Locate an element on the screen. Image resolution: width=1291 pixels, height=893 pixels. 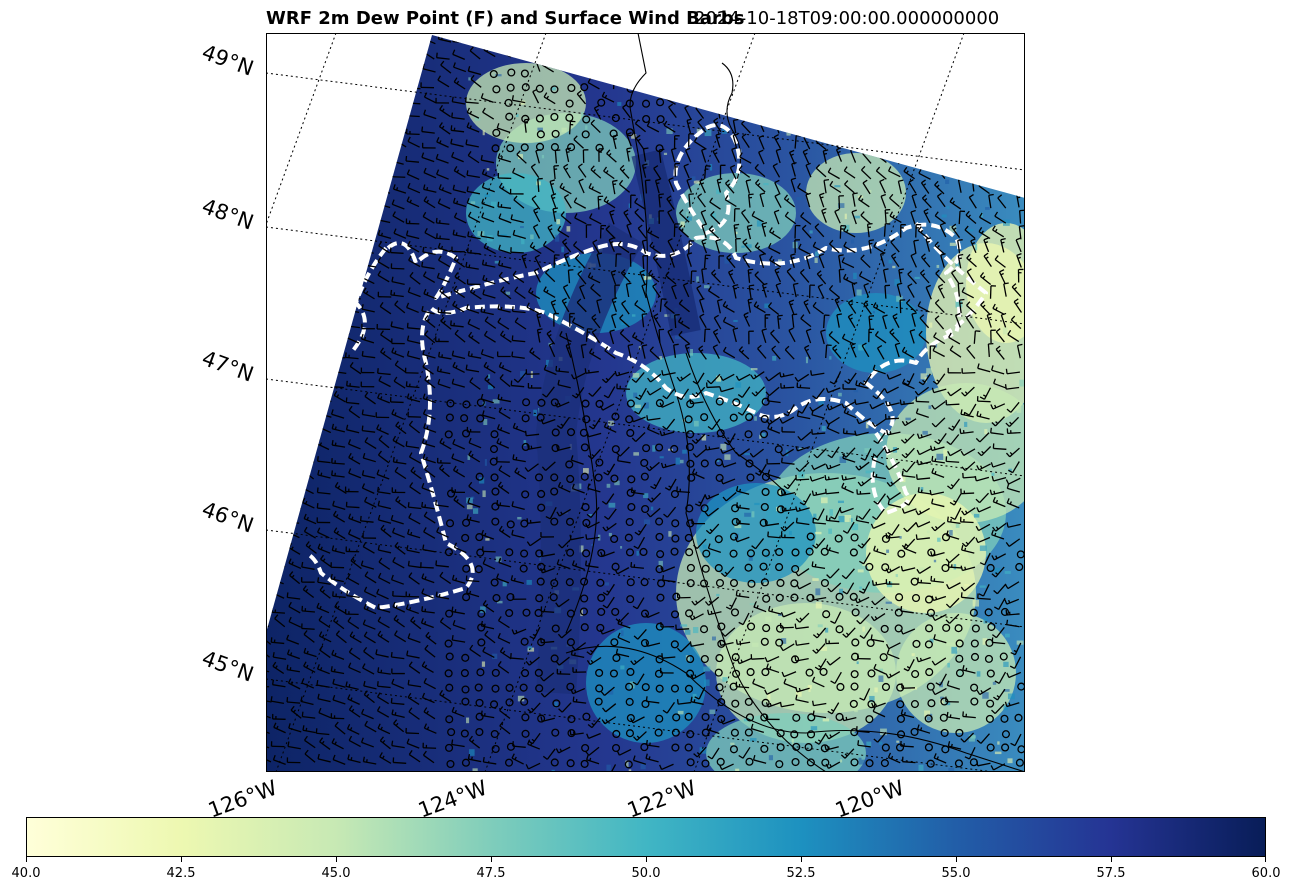
colorbar-tick-label: 57.5 is located at coordinates (1111, 873).